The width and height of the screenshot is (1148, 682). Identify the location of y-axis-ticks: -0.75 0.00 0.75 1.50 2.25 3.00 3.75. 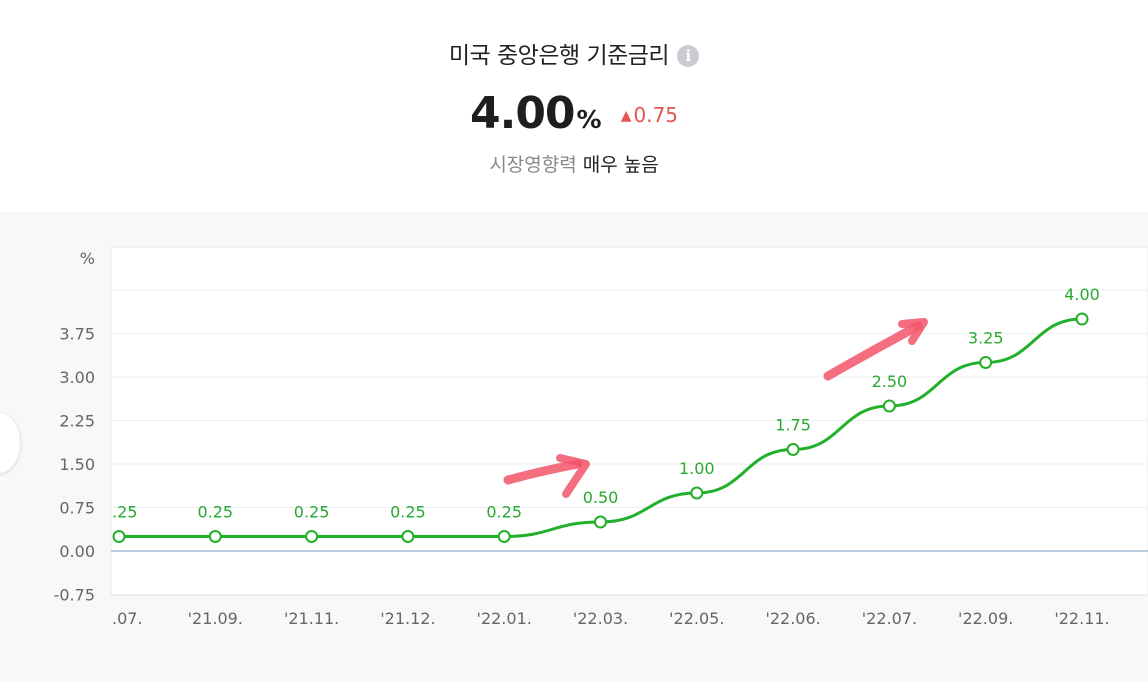
(74, 465).